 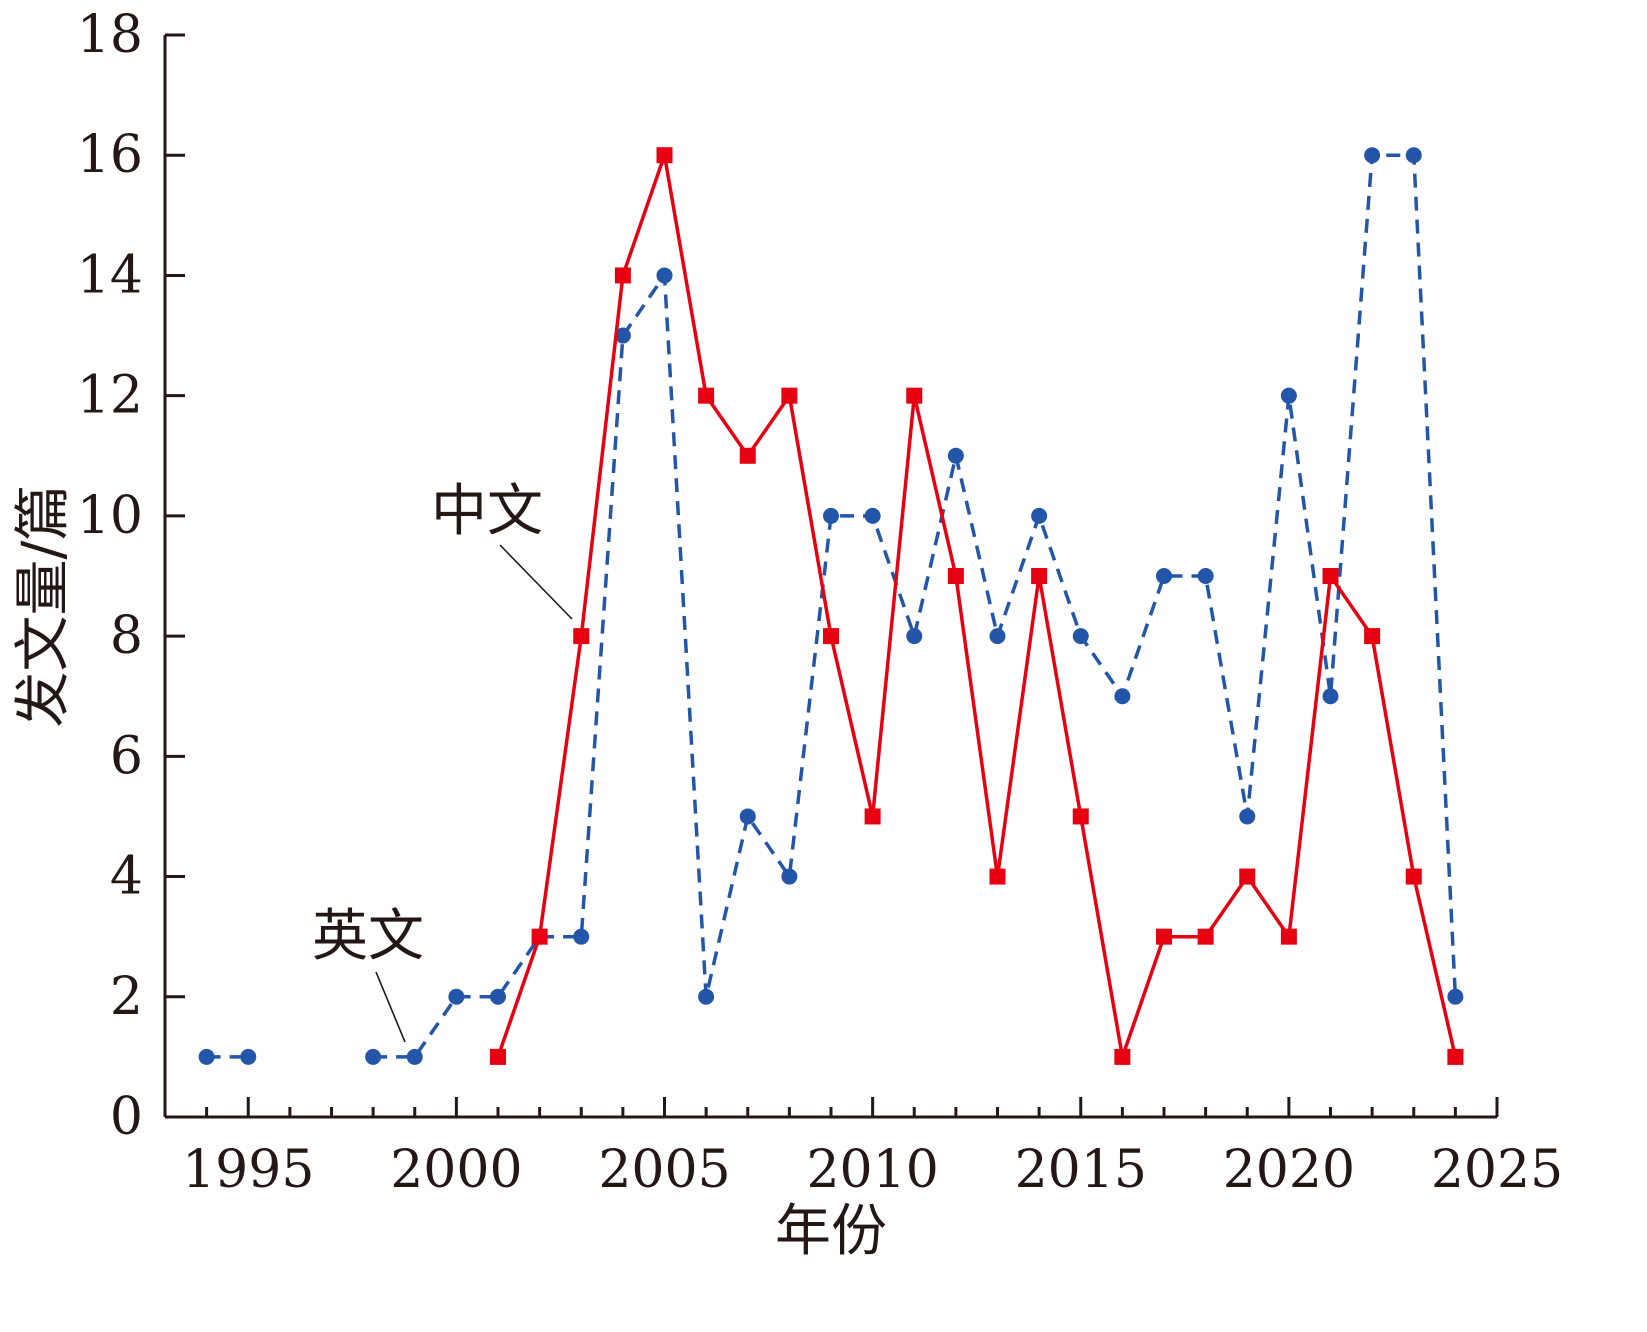 I want to click on y-tick-label: 2, so click(x=126, y=997).